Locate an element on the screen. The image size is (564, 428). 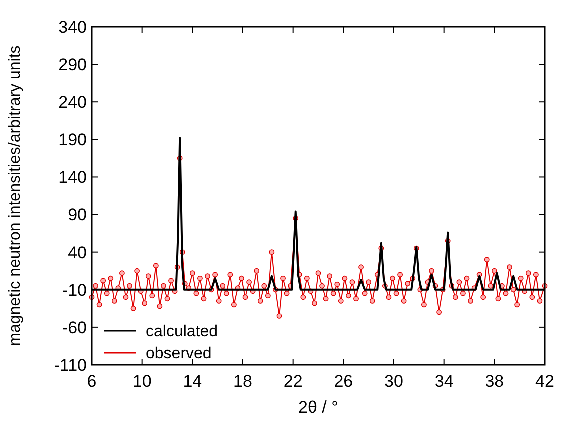
x-tick-label: 6 is located at coordinates (92, 381).